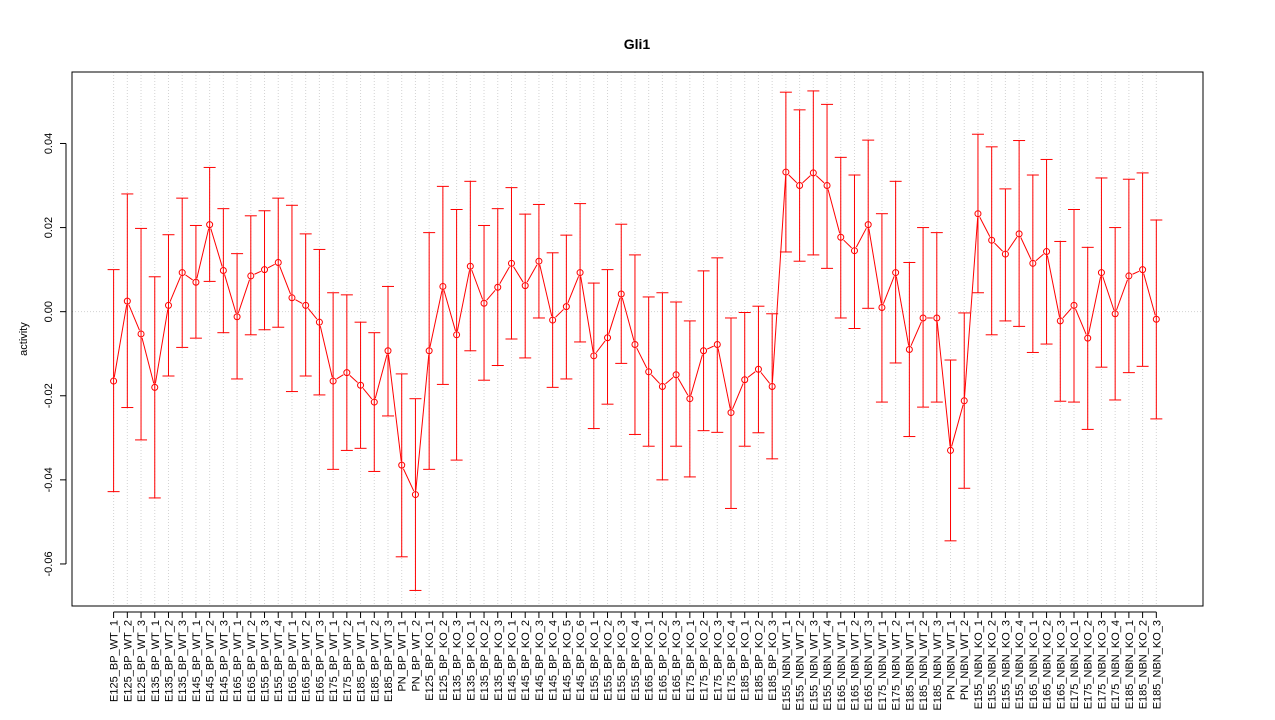  I want to click on x-tick-label: E125_BP_WT_3, so click(142, 661).